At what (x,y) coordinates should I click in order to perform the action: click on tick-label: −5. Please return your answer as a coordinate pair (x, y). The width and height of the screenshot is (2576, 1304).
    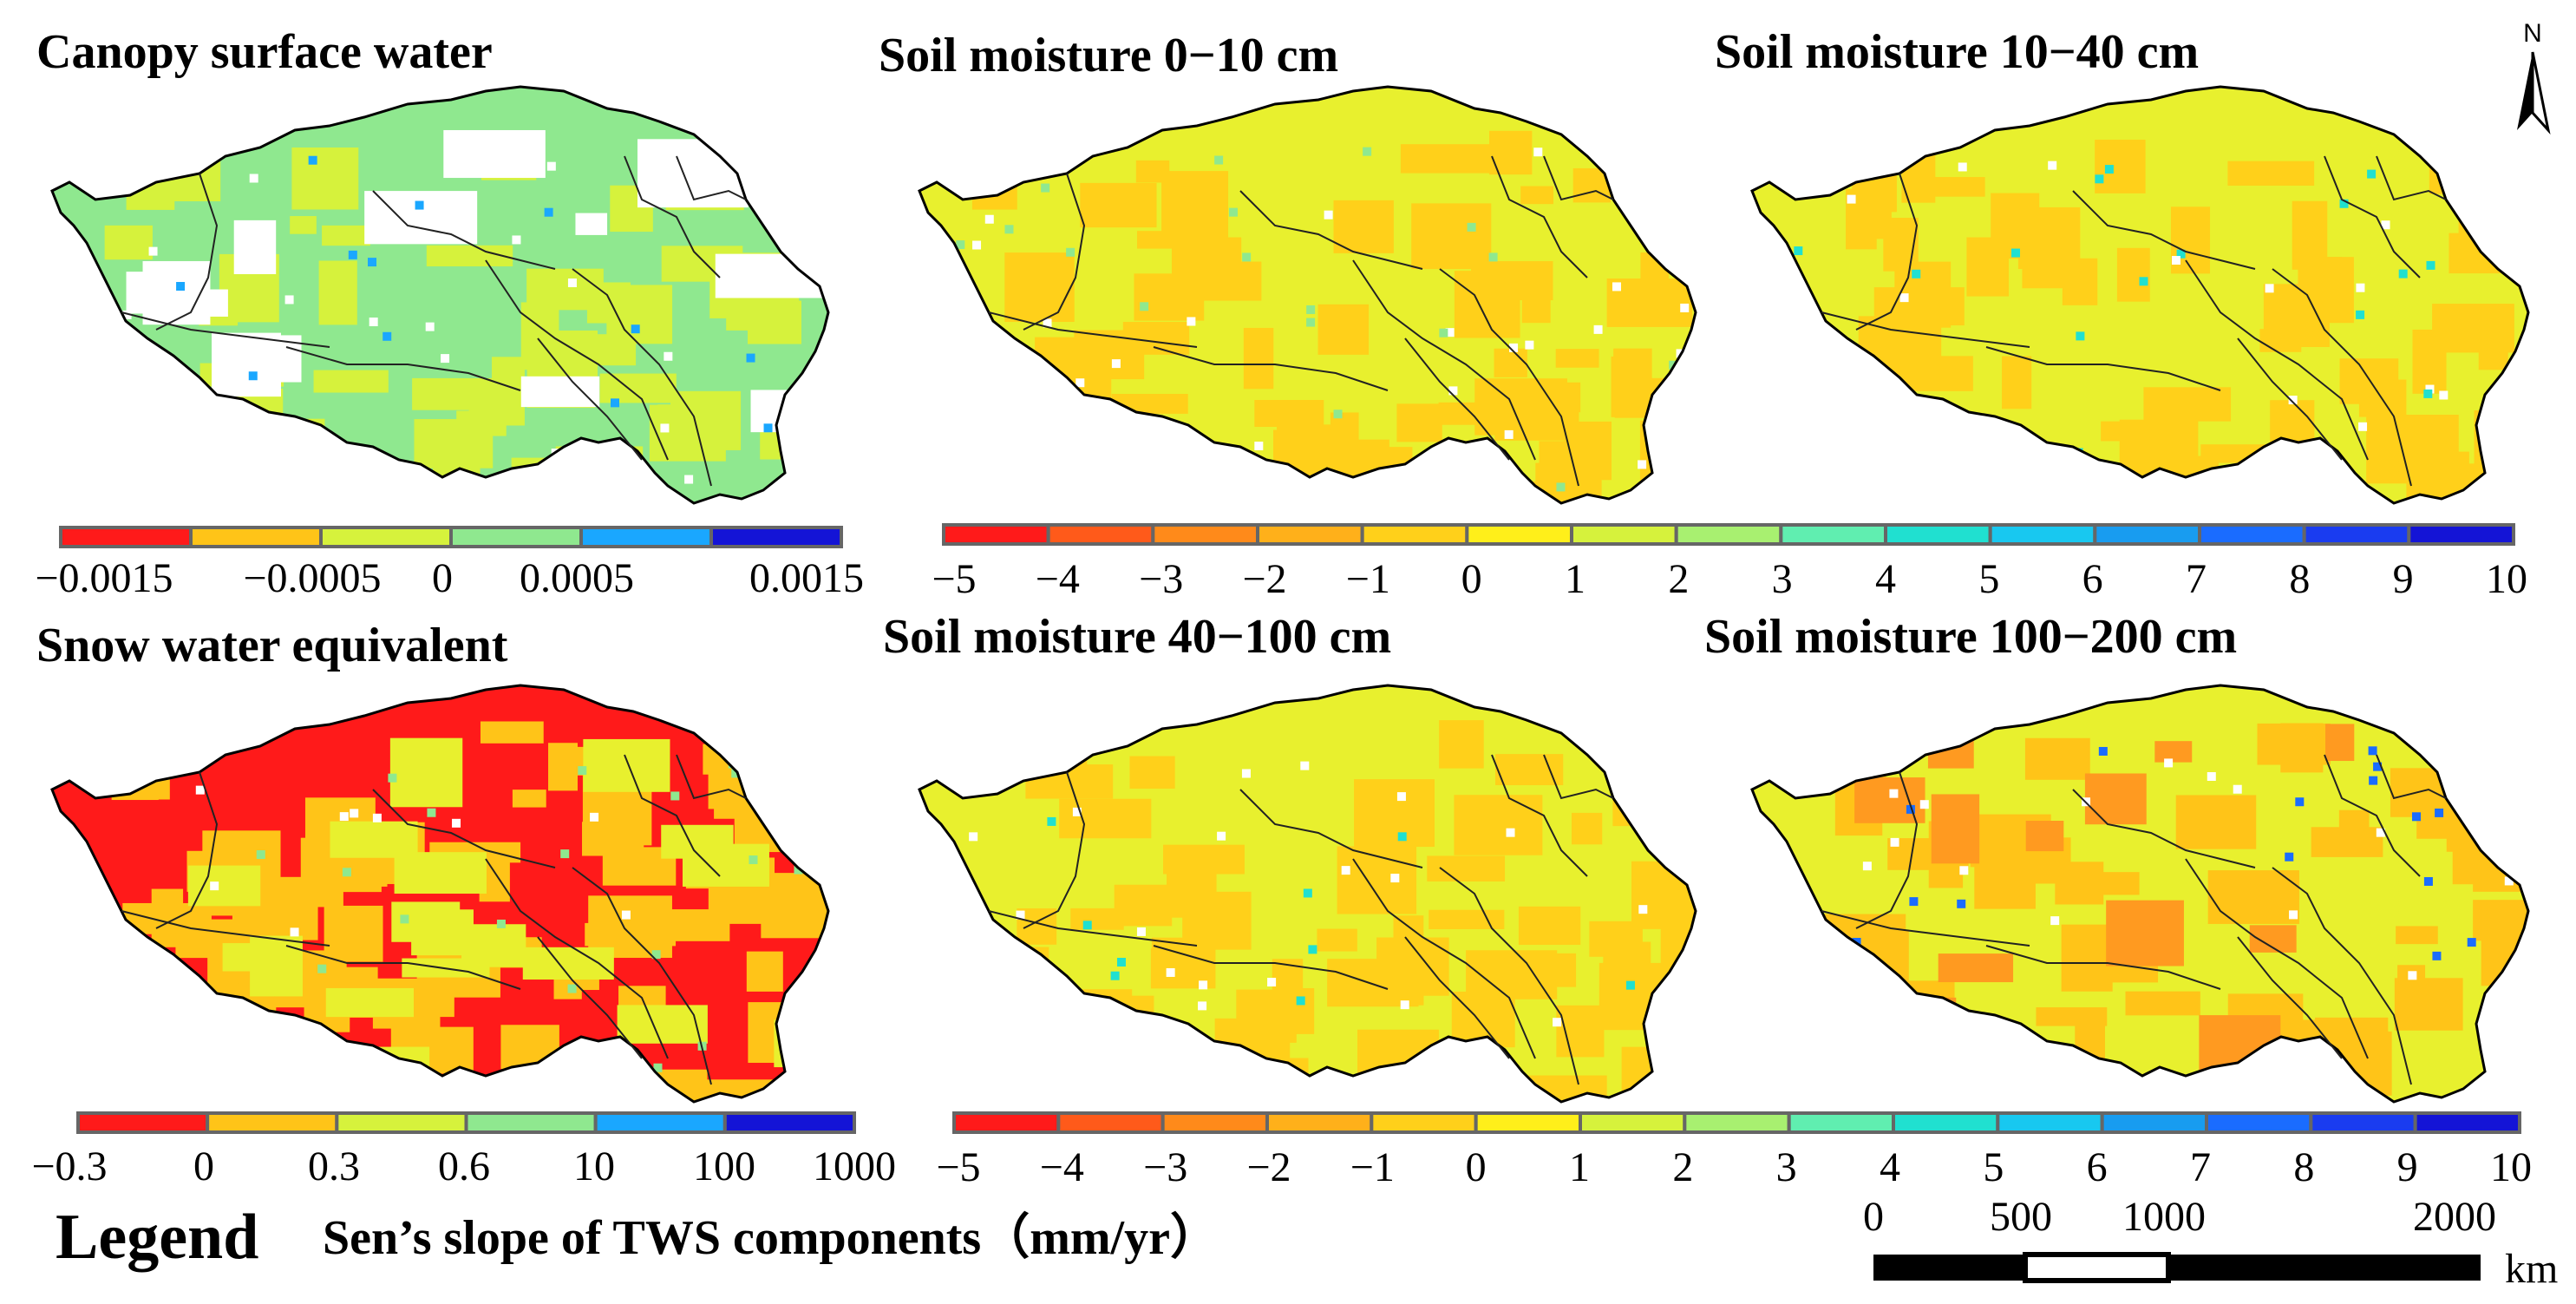
    Looking at the image, I should click on (958, 1167).